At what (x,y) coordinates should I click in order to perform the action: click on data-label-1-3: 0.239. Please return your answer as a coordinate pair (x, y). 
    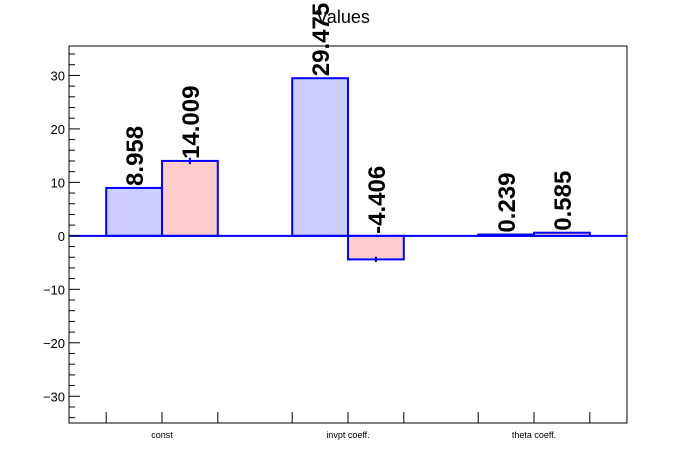
    Looking at the image, I should click on (507, 202).